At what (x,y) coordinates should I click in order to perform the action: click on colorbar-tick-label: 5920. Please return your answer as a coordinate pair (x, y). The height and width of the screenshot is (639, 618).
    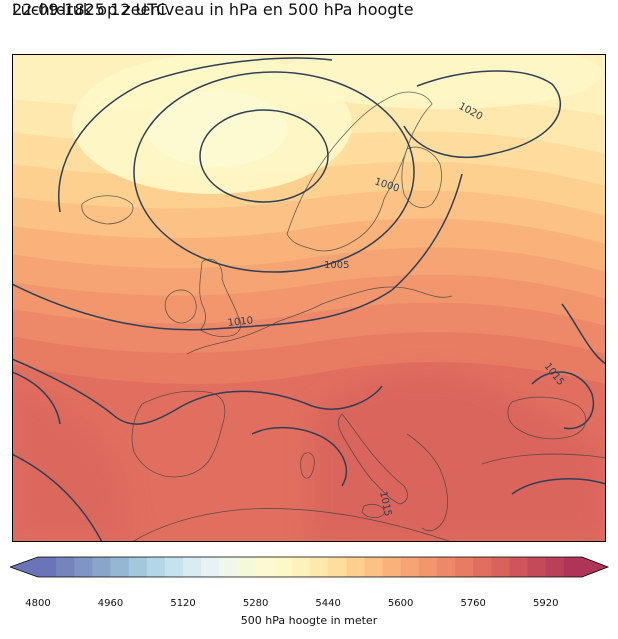
    Looking at the image, I should click on (545, 603).